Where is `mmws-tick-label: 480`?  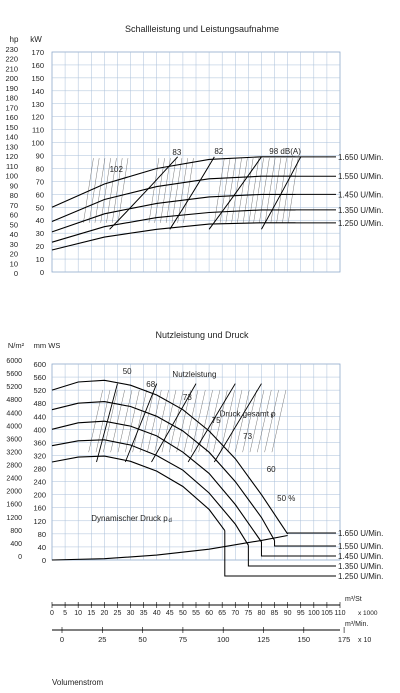 mmws-tick-label: 480 is located at coordinates (39, 403).